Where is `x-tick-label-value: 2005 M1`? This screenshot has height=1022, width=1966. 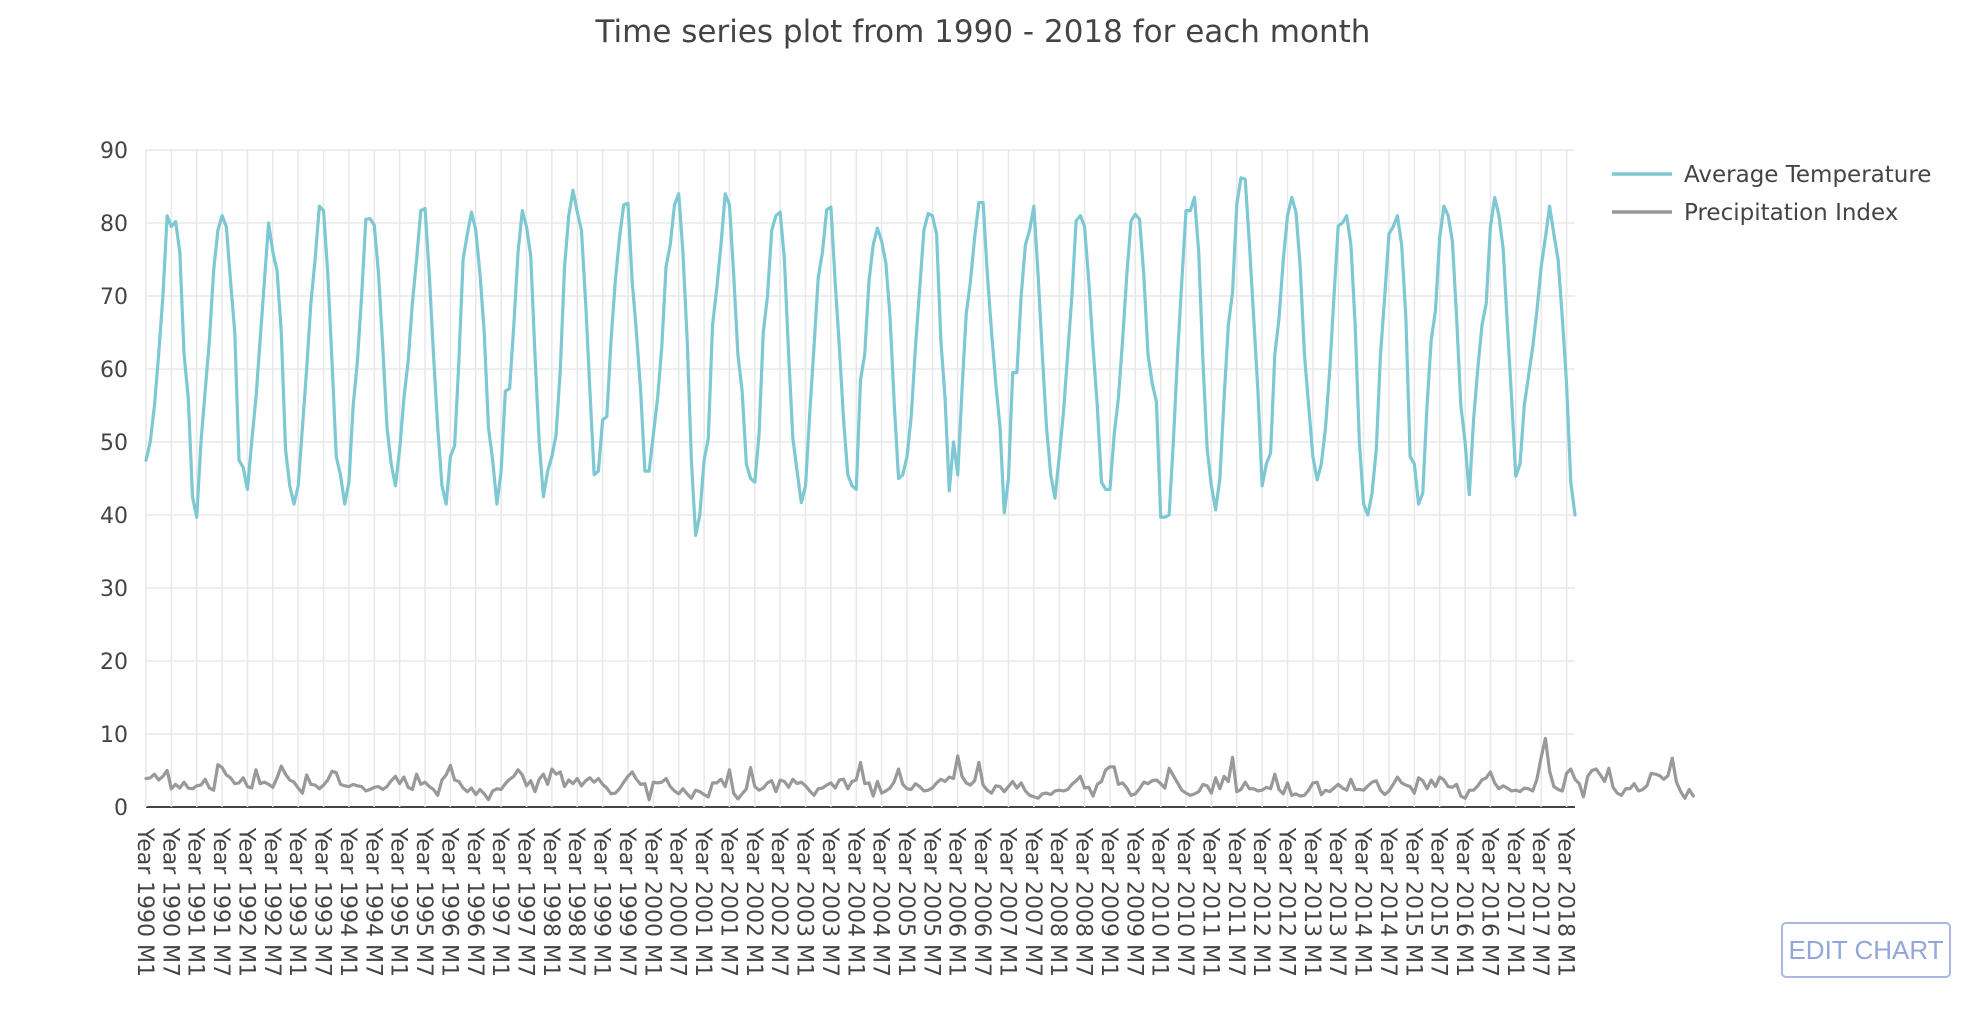 x-tick-label-value: 2005 M1 is located at coordinates (905, 929).